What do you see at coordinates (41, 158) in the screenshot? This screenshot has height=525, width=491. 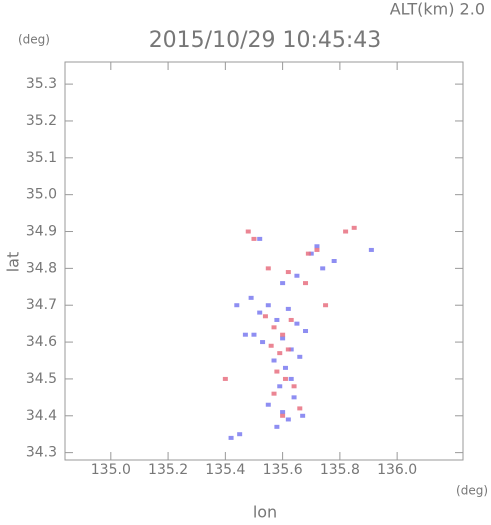 I see `y-tick-label: 35.1` at bounding box center [41, 158].